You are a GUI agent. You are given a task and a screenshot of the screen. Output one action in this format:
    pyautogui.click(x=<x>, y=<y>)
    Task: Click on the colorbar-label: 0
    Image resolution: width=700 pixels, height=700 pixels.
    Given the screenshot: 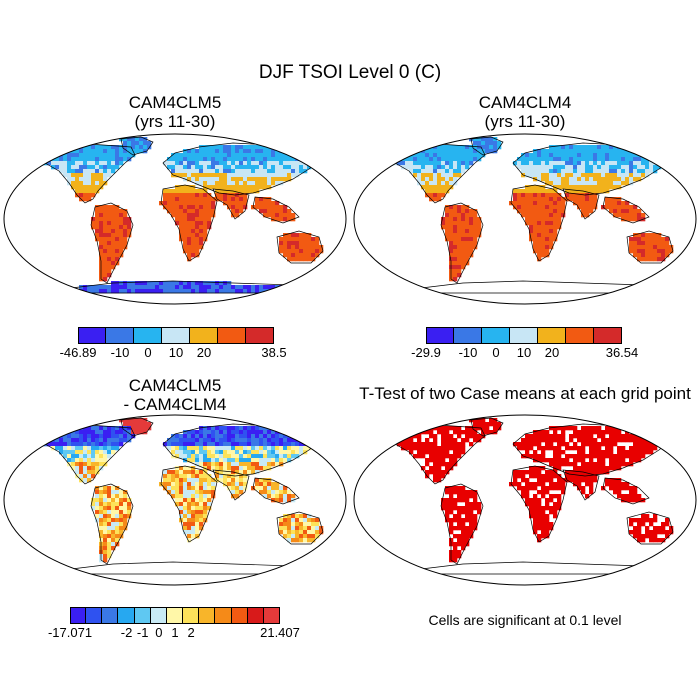 What is the action you would take?
    pyautogui.click(x=148, y=352)
    